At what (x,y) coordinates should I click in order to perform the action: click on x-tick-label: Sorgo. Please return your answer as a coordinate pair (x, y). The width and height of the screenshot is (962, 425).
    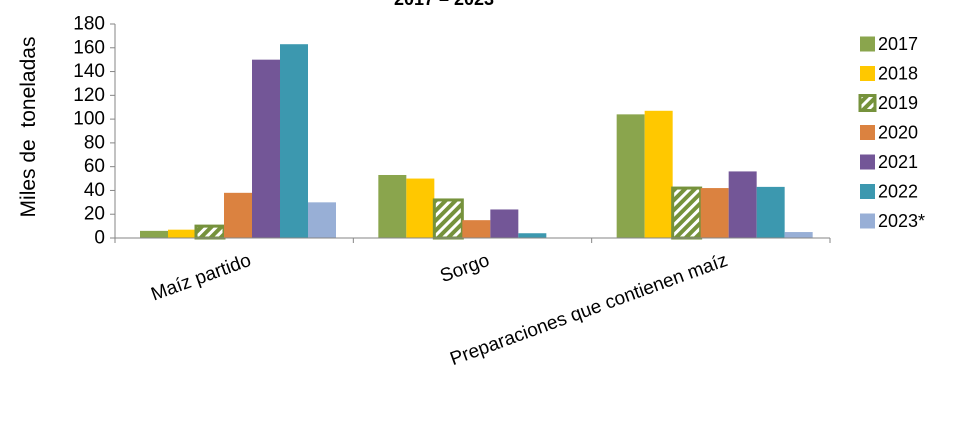
    Looking at the image, I should click on (464, 268).